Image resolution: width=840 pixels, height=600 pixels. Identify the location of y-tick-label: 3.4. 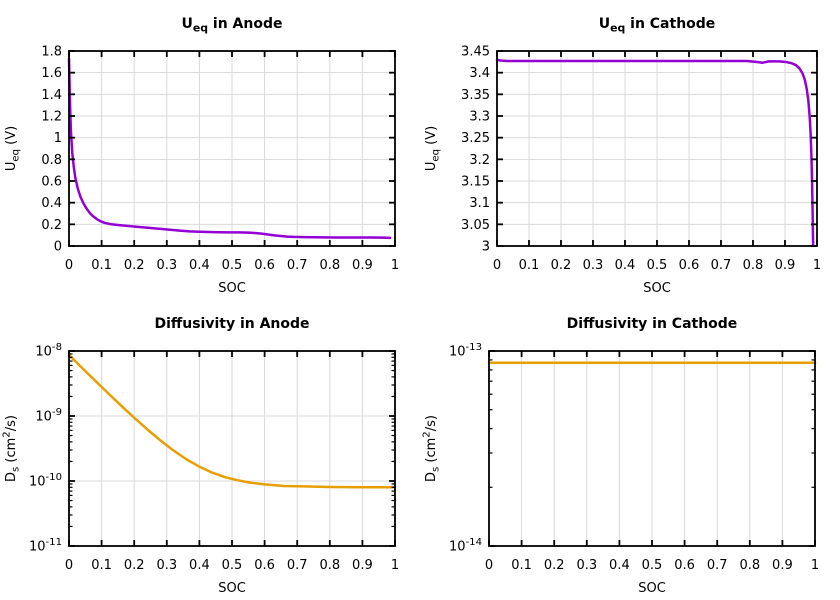
(479, 73).